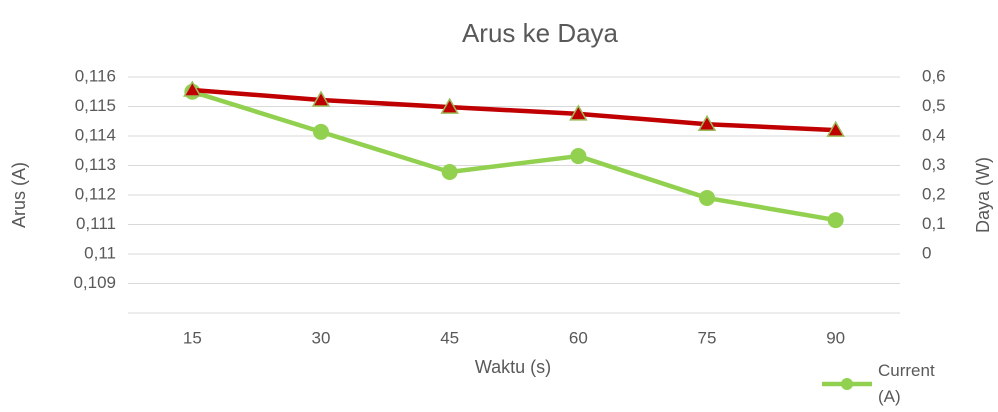 Image resolution: width=998 pixels, height=412 pixels. What do you see at coordinates (934, 134) in the screenshot?
I see `y2-tick-label: 0,4` at bounding box center [934, 134].